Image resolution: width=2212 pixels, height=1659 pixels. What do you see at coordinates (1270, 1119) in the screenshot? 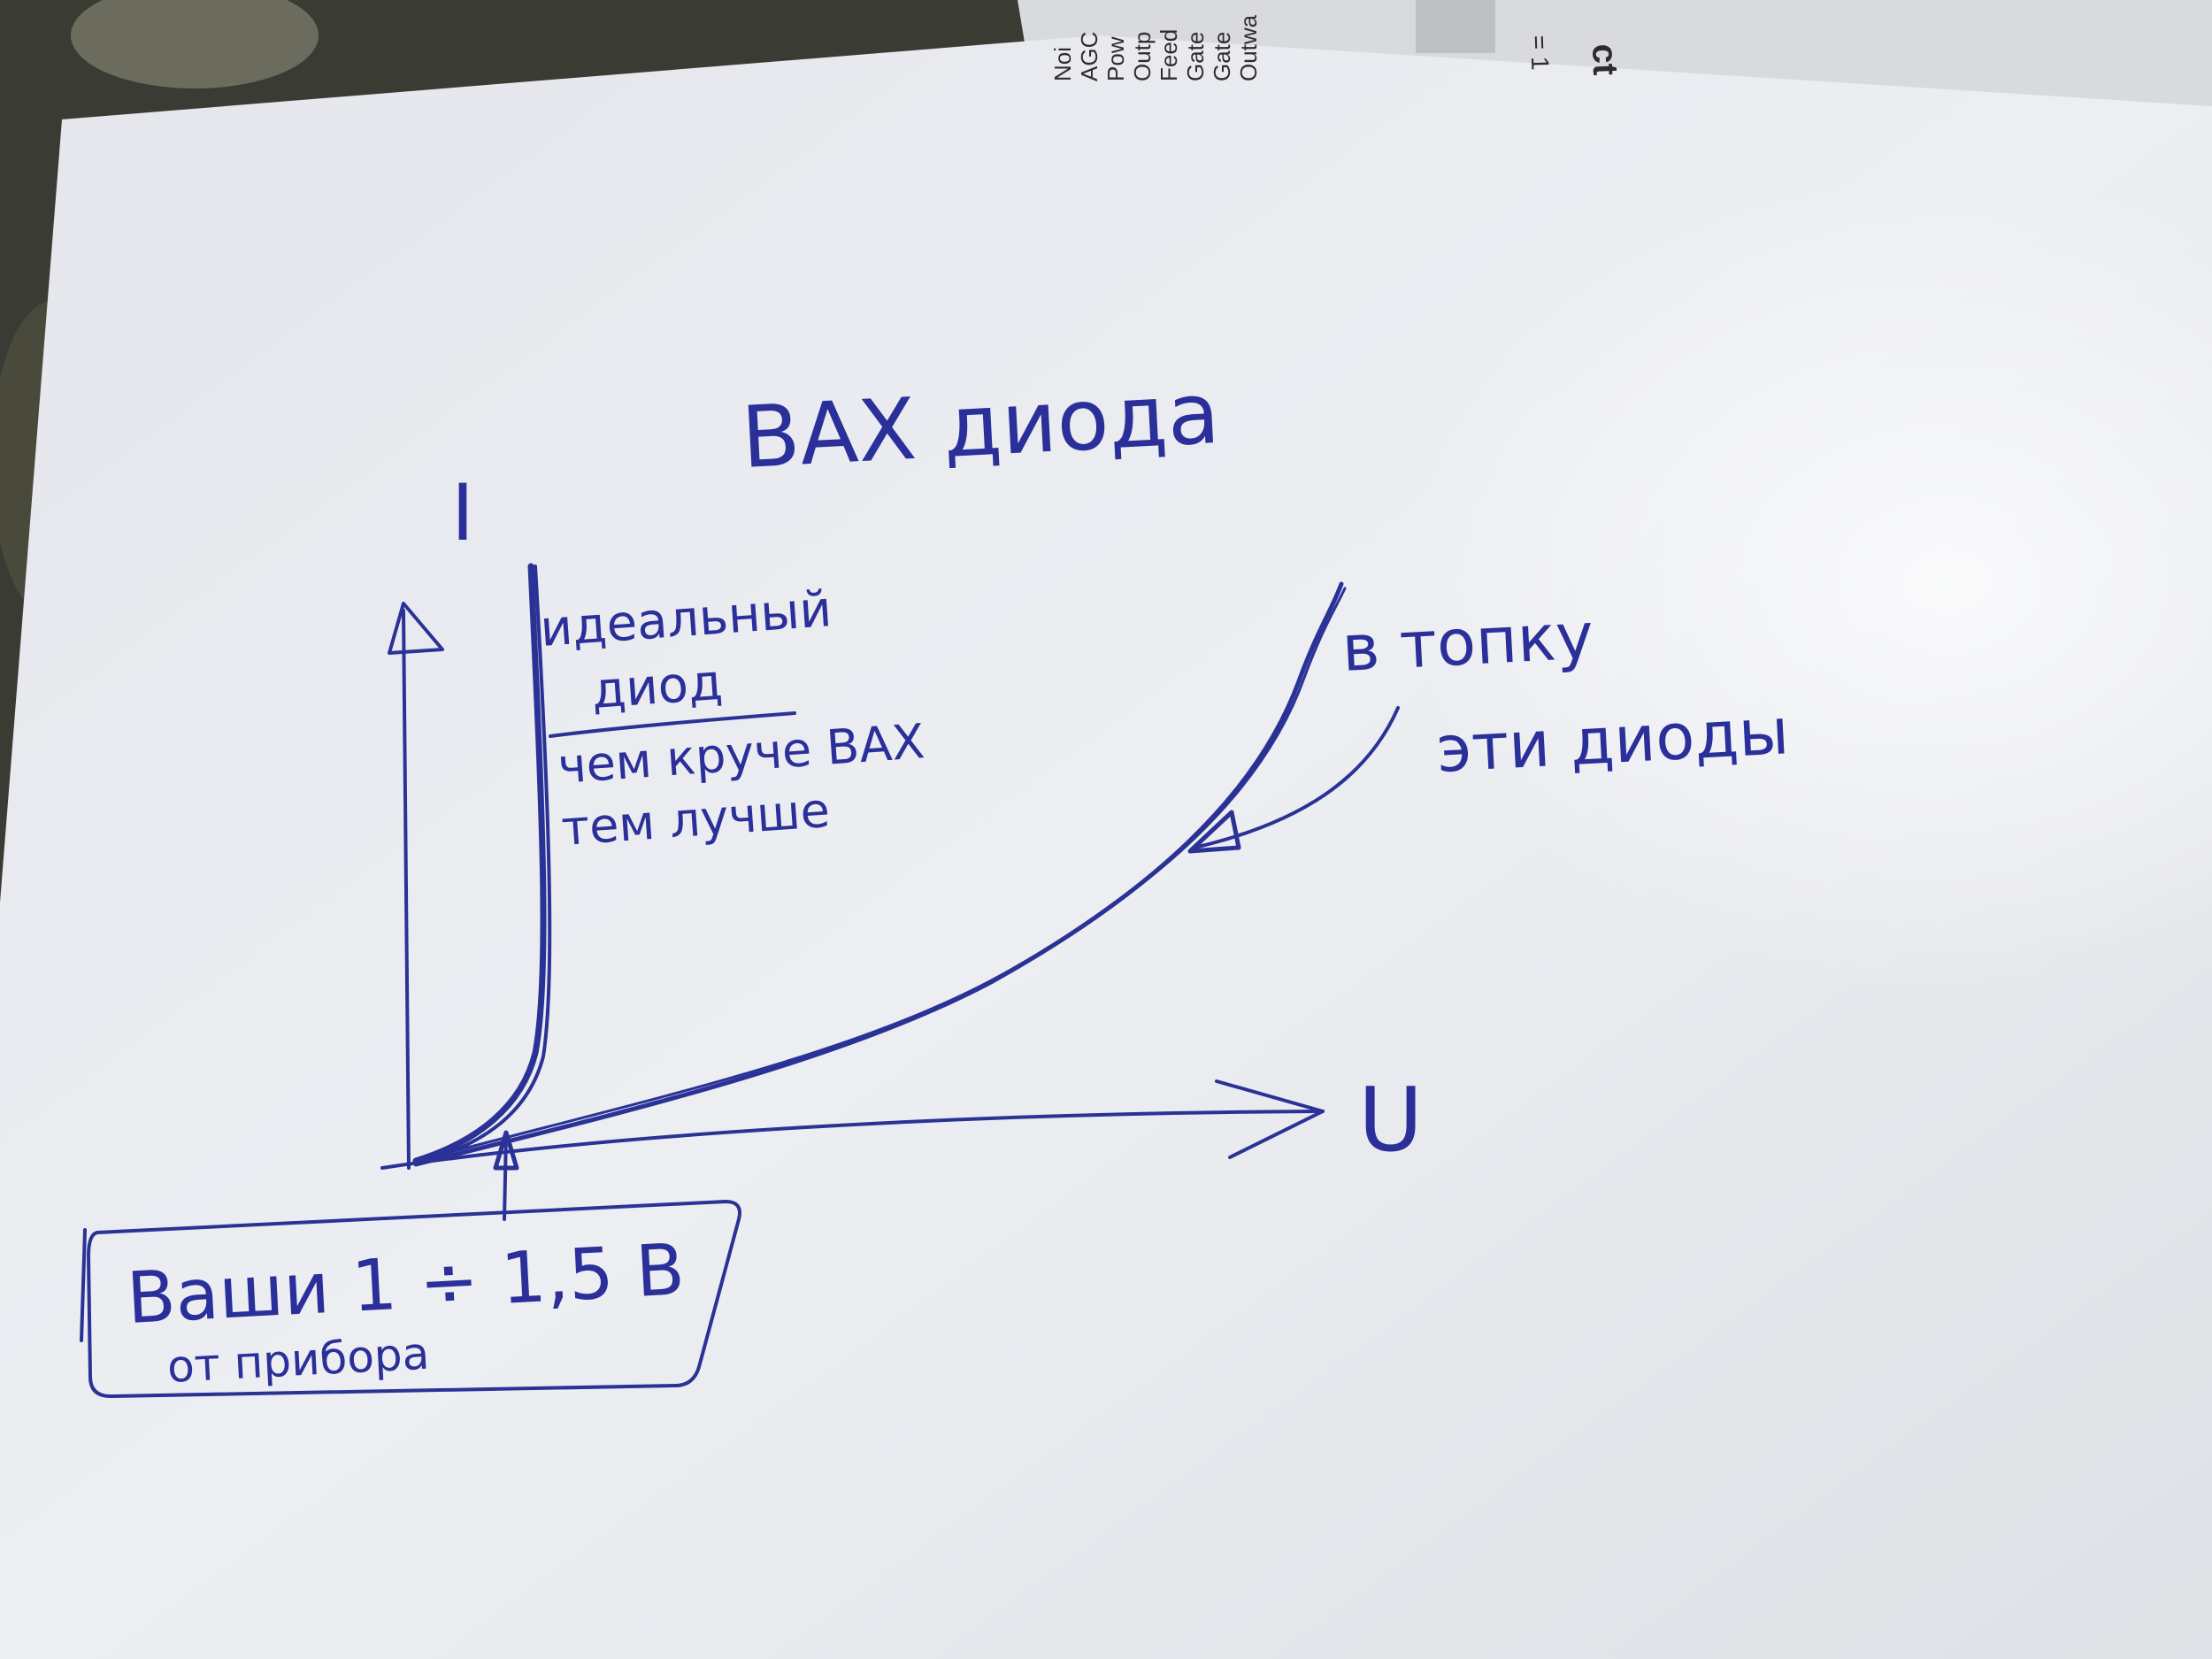
I see `x-axis-arrow` at bounding box center [1270, 1119].